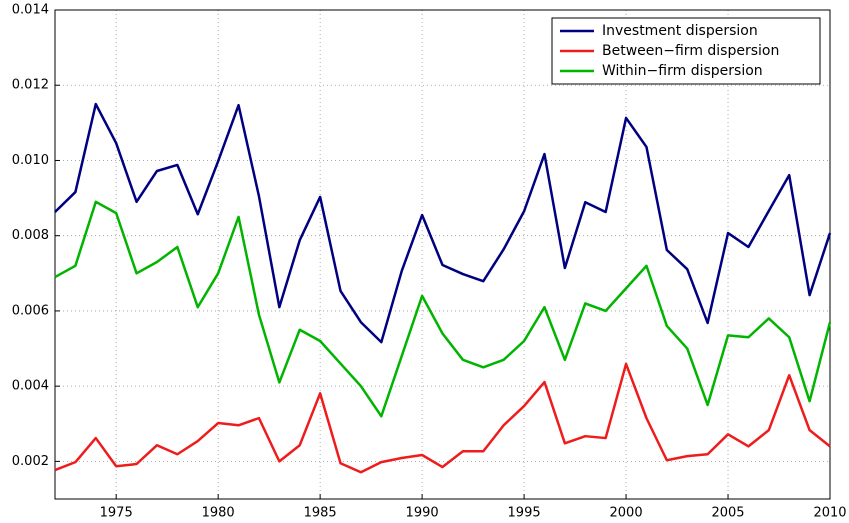 This screenshot has width=849, height=523. Describe the element at coordinates (30, 10) in the screenshot. I see `y-tick-label: 0.014` at that location.